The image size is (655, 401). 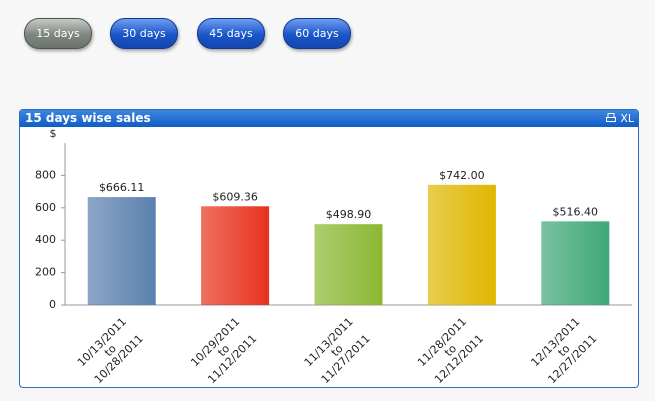 What do you see at coordinates (52, 304) in the screenshot?
I see `y-tick-label: 0` at bounding box center [52, 304].